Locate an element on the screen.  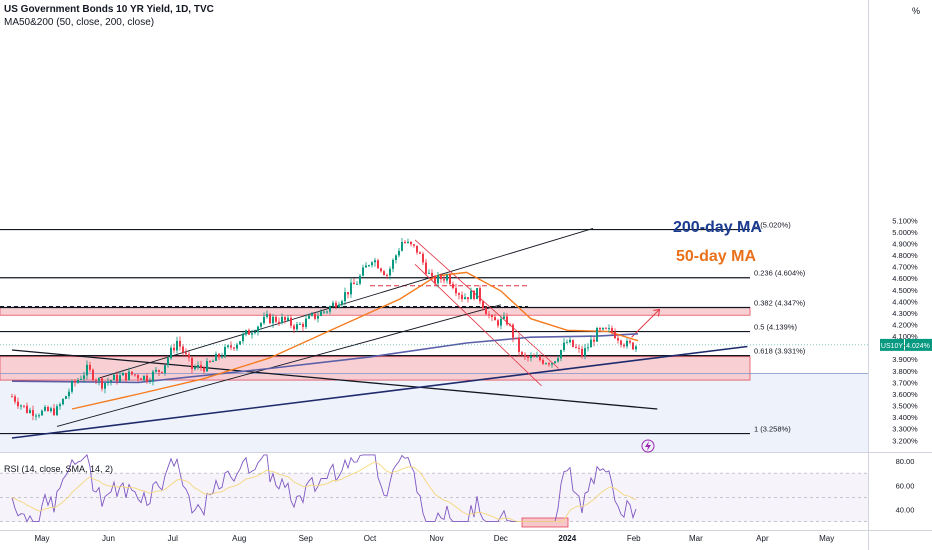
ma50-annotation: 50-day MA is located at coordinates (716, 256).